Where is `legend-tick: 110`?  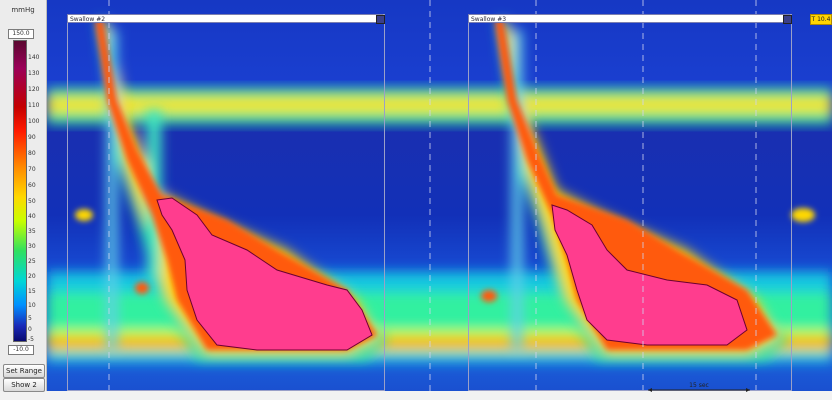
legend-tick: 110 is located at coordinates (34, 105).